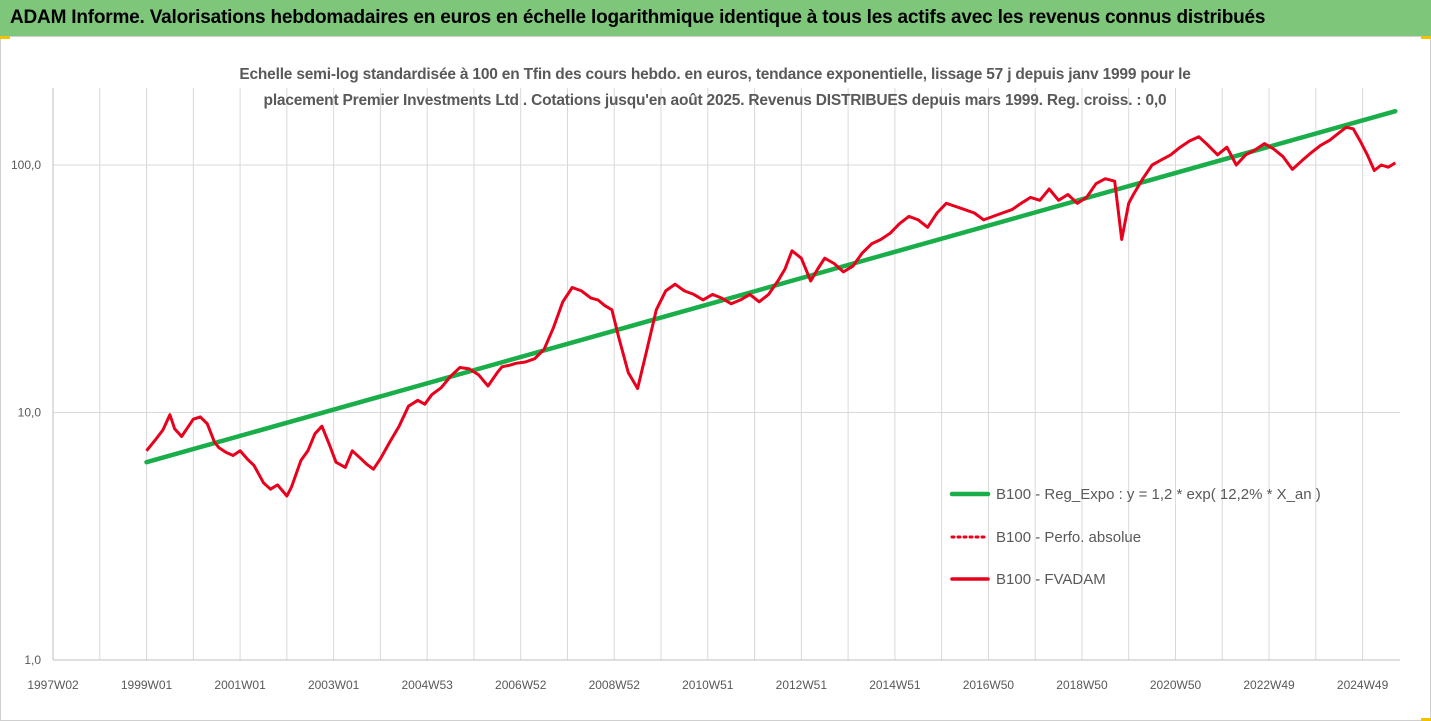 The image size is (1431, 721). Describe the element at coordinates (30, 413) in the screenshot. I see `y-tick-label: 10,0` at that location.